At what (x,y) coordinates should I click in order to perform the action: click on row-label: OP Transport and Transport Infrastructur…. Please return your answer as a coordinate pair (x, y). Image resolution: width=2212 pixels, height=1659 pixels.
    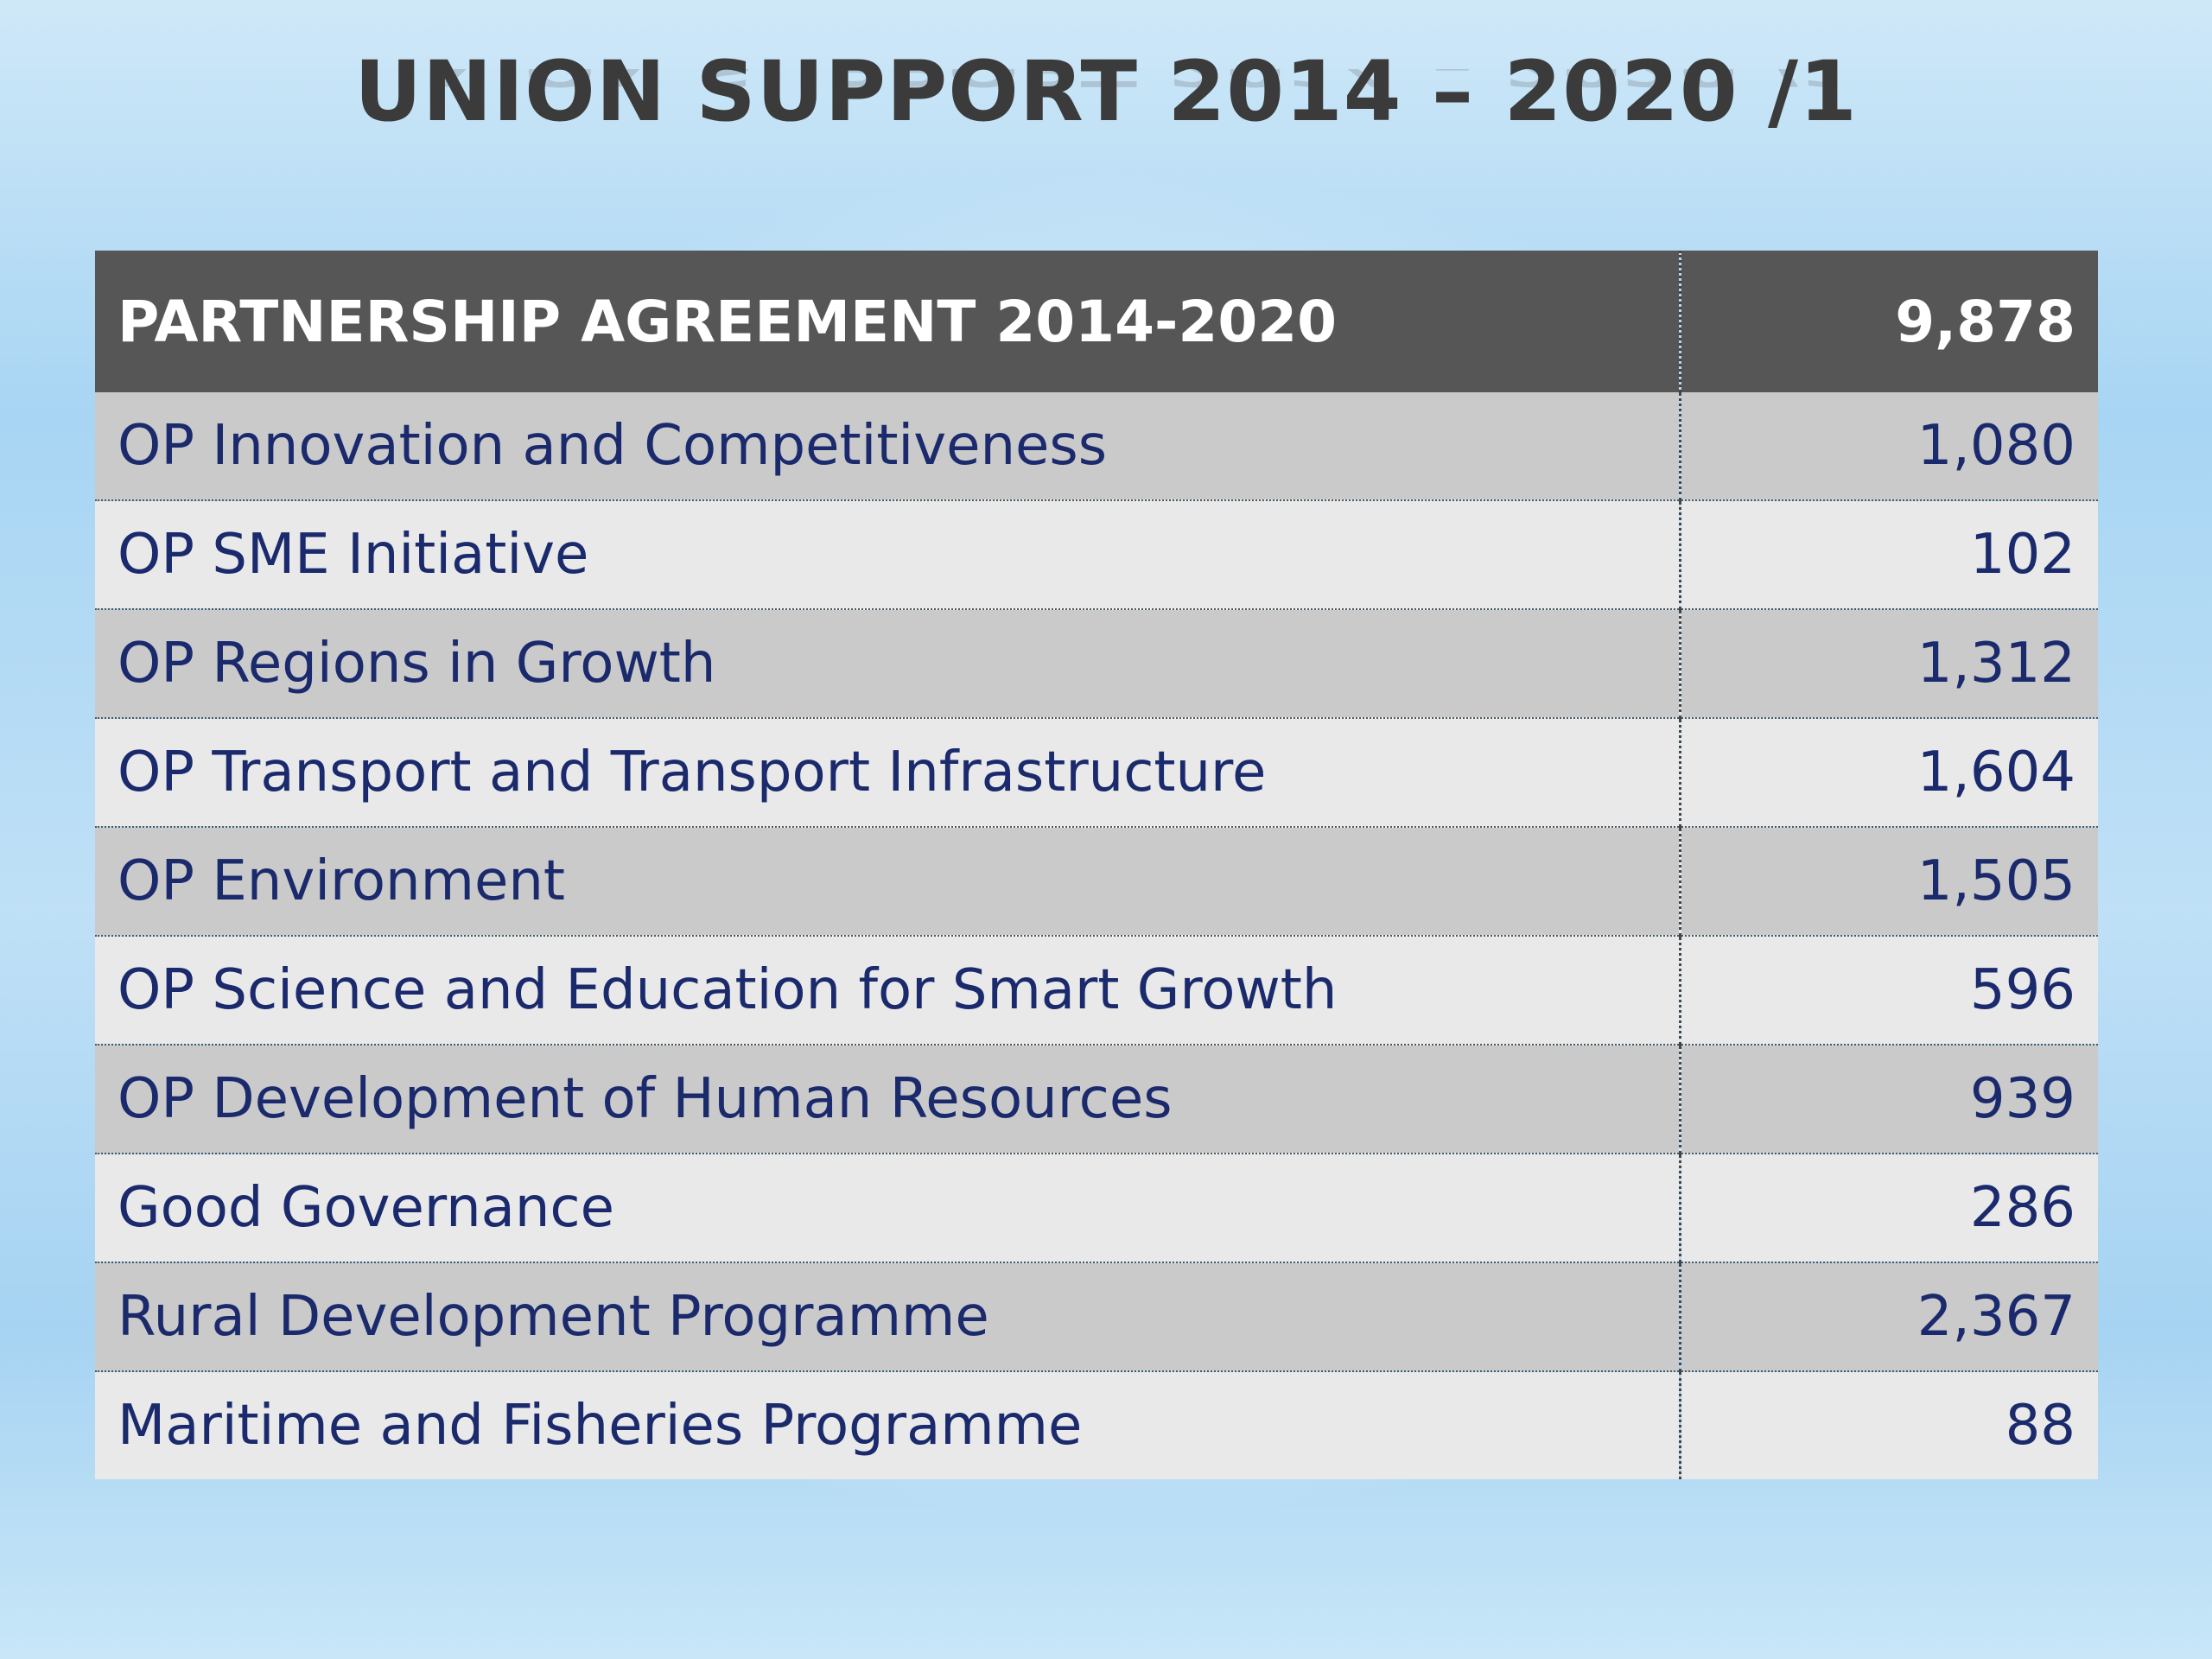
    Looking at the image, I should click on (888, 773).